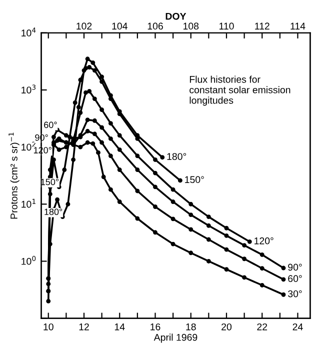  I want to click on x2-tick-label: 106, so click(155, 26).